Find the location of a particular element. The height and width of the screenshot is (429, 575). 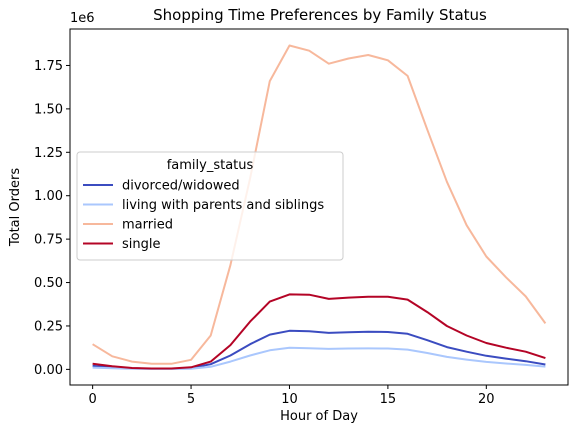

x-tick-label: 10 is located at coordinates (289, 399).